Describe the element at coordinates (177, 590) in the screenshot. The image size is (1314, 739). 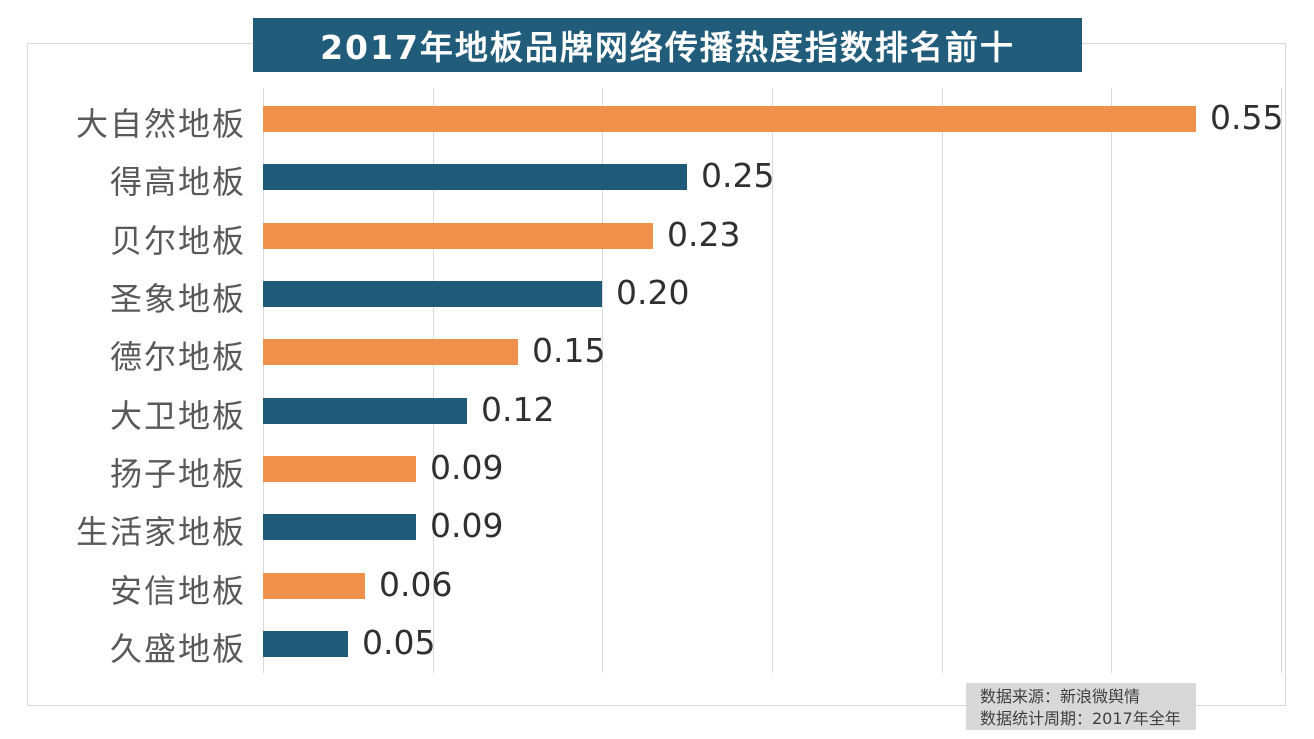
I see `category-label: 安信地板` at that location.